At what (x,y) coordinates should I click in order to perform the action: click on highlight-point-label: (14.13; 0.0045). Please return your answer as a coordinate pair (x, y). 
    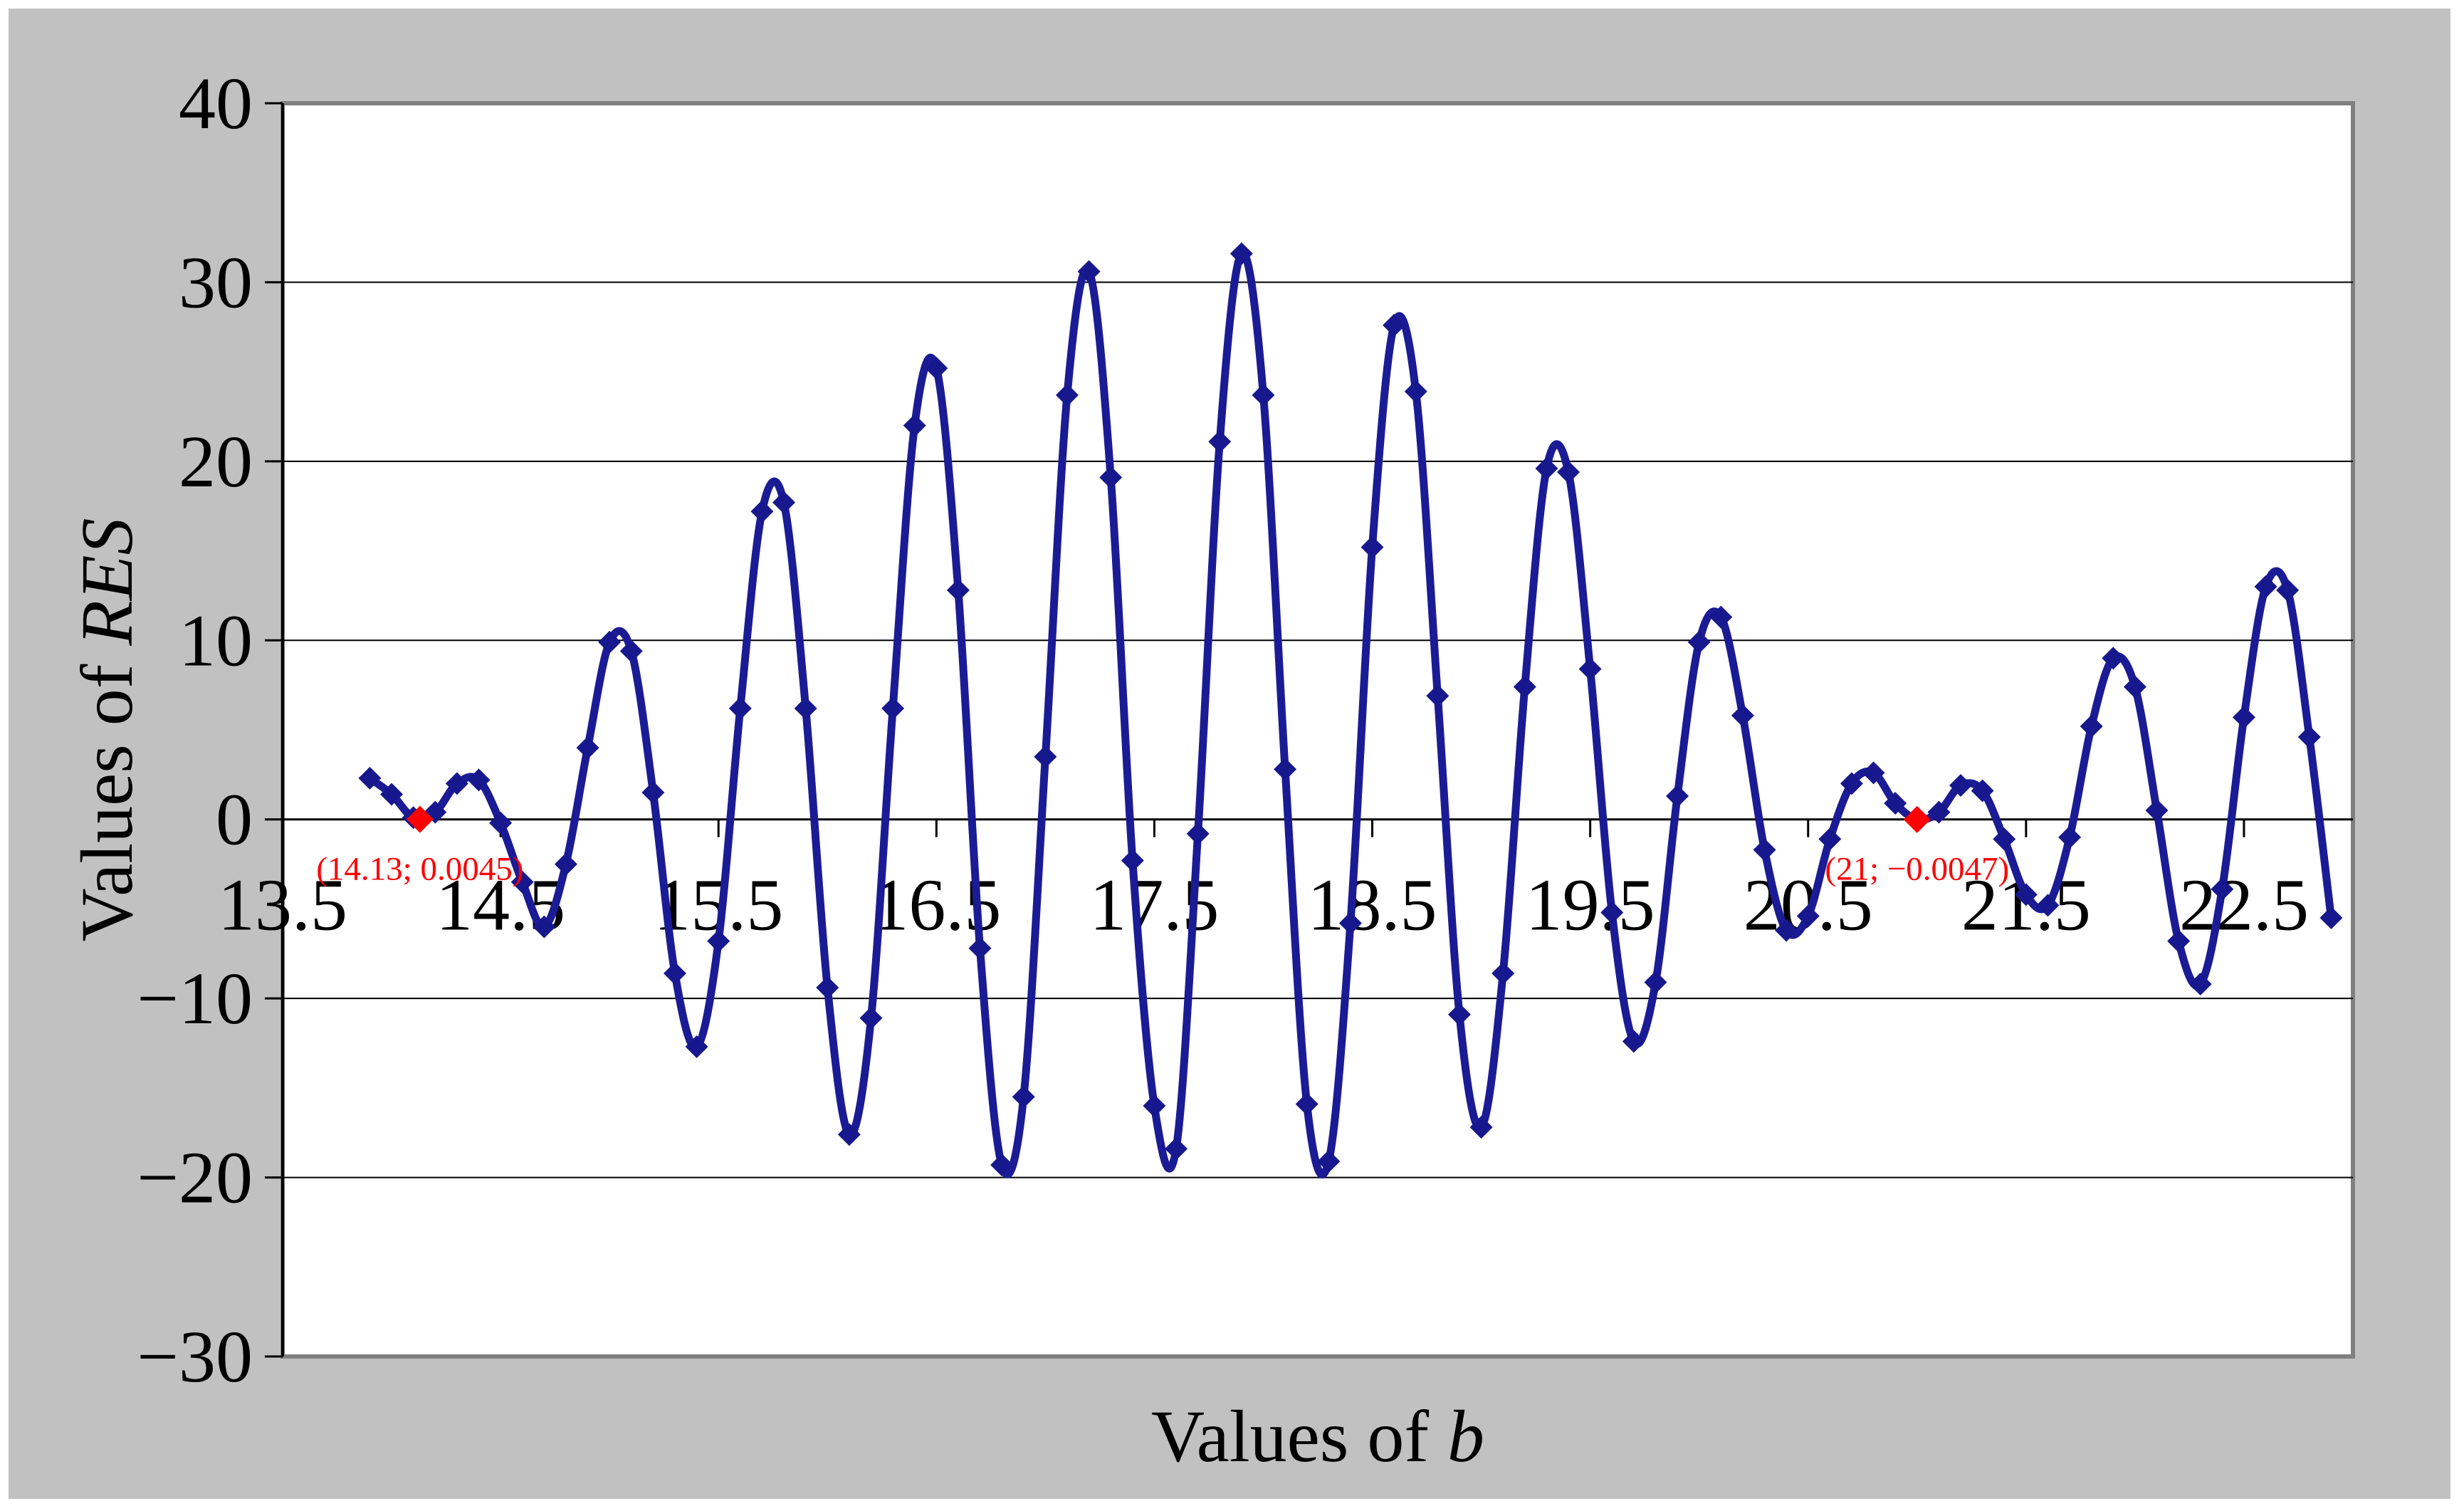
    Looking at the image, I should click on (419, 869).